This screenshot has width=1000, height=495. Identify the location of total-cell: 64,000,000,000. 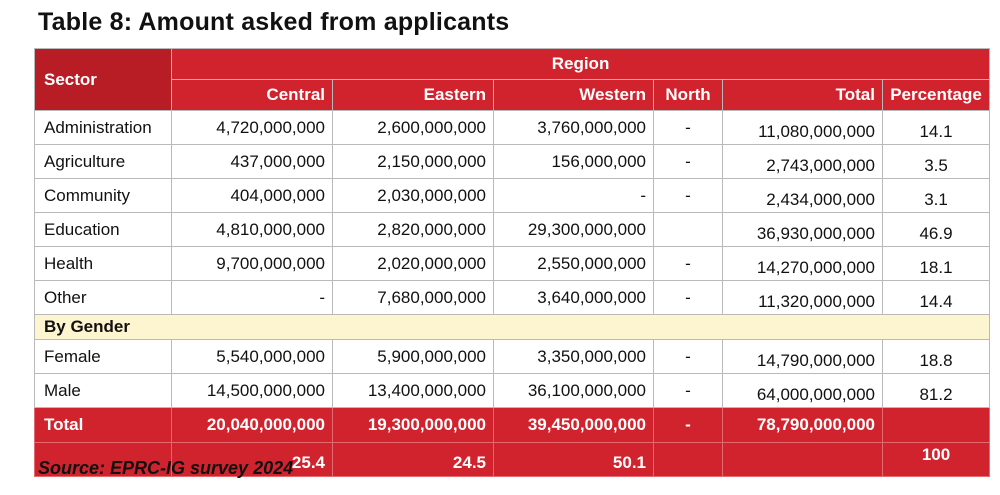
(802, 390).